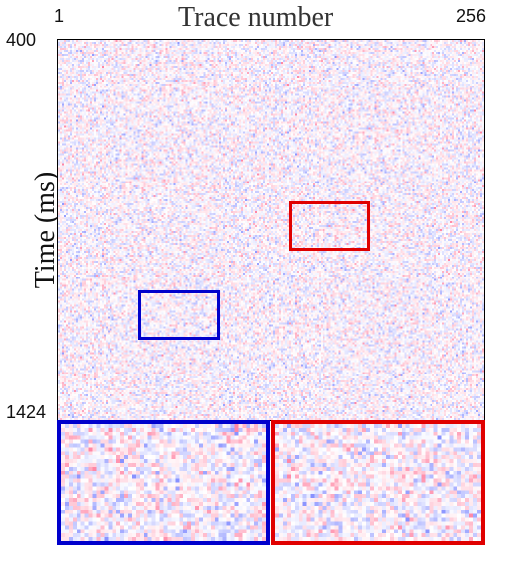 The height and width of the screenshot is (563, 516). What do you see at coordinates (59, 16) in the screenshot?
I see `x-tick-left: 1` at bounding box center [59, 16].